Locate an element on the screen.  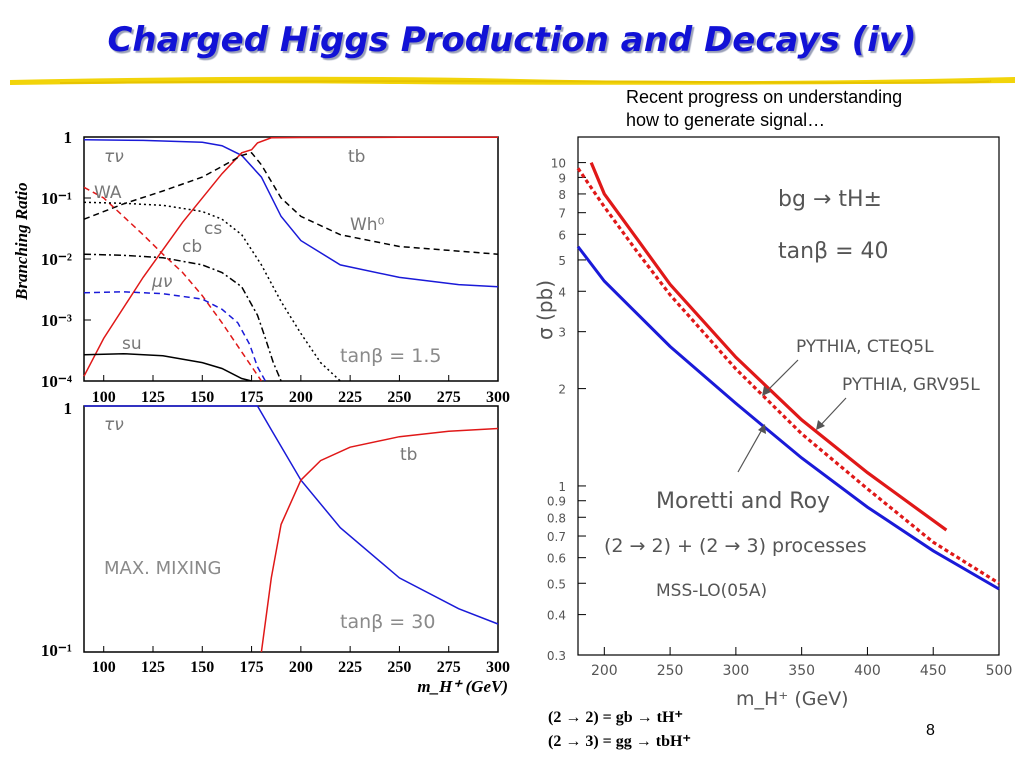
y-tick-label: 9 is located at coordinates (562, 178).